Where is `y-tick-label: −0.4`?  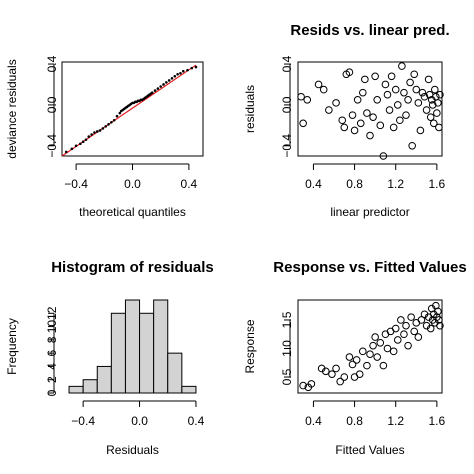 y-tick-label: −0.4 is located at coordinates (287, 146).